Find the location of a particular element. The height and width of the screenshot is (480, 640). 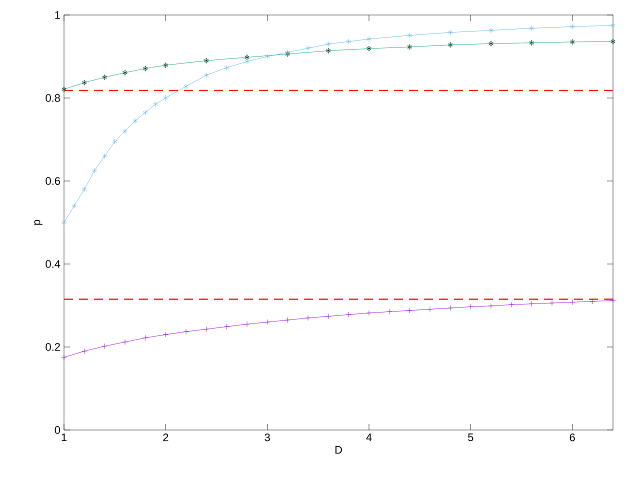

x-tick-label: 3 is located at coordinates (267, 438).